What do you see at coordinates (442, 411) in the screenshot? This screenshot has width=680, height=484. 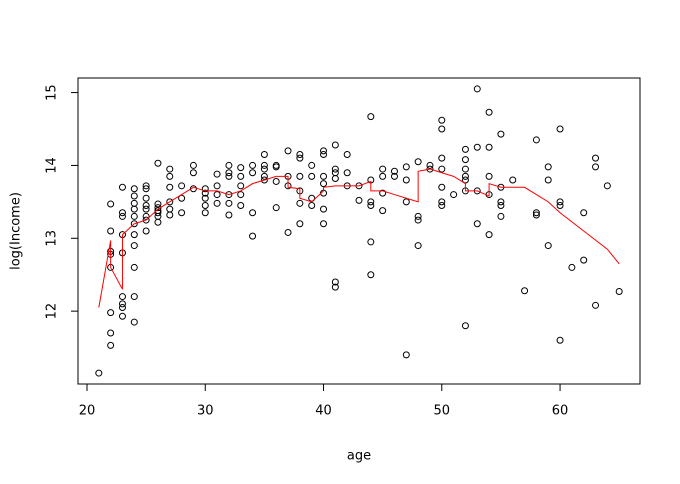 I see `x-tick-label: 50` at bounding box center [442, 411].